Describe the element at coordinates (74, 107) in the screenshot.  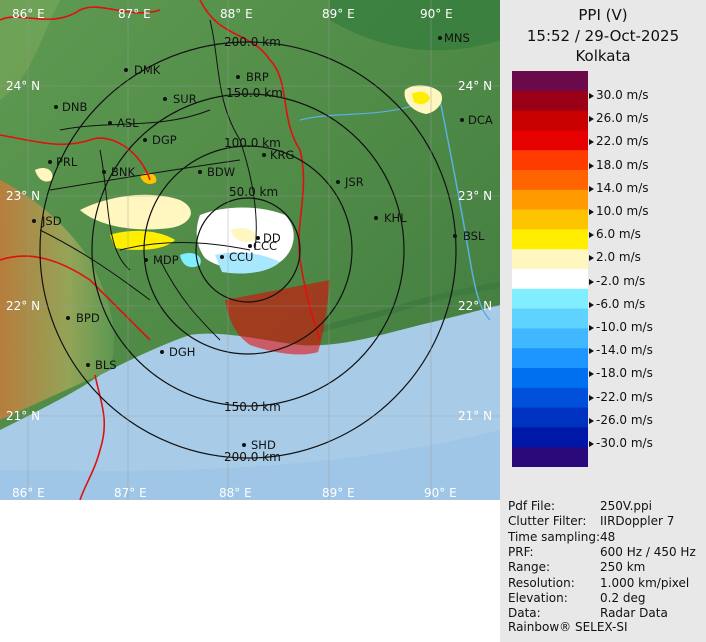
I see `city-label-dnb: DNB` at that location.